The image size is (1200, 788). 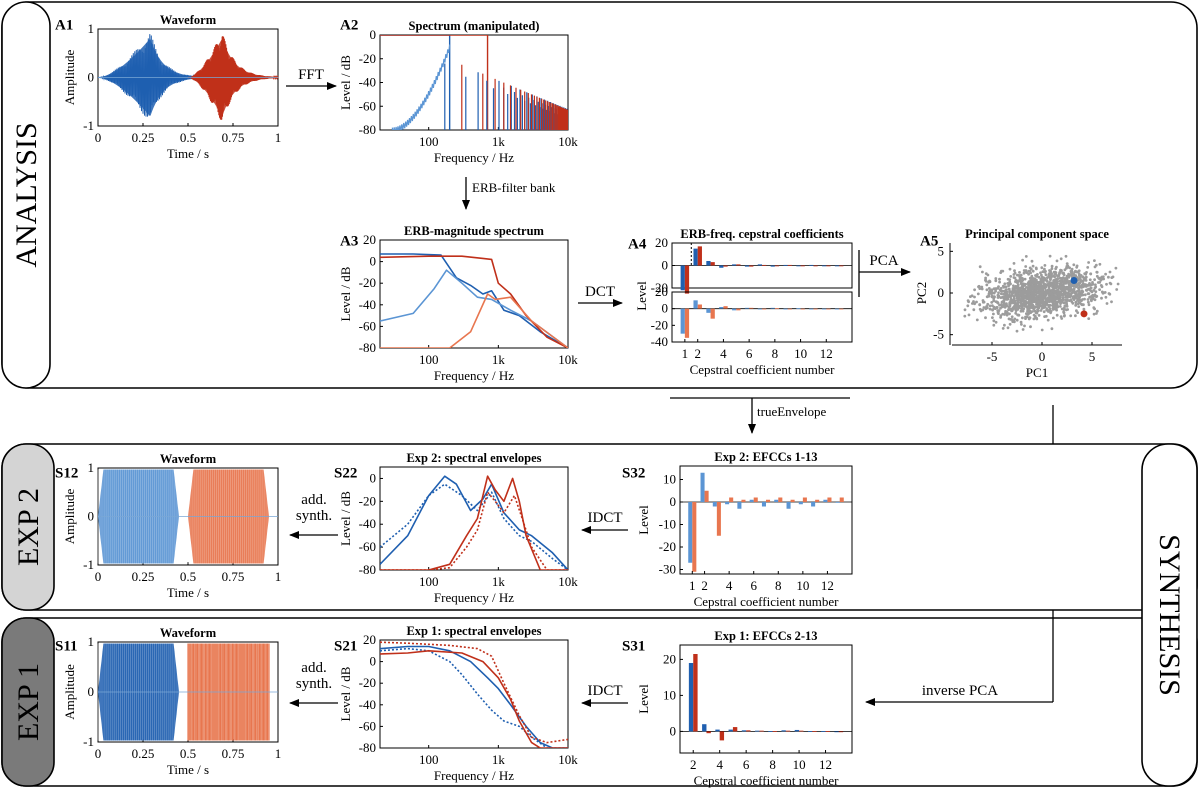 What do you see at coordinates (188, 137) in the screenshot?
I see `x-tick-label: 0.5` at bounding box center [188, 137].